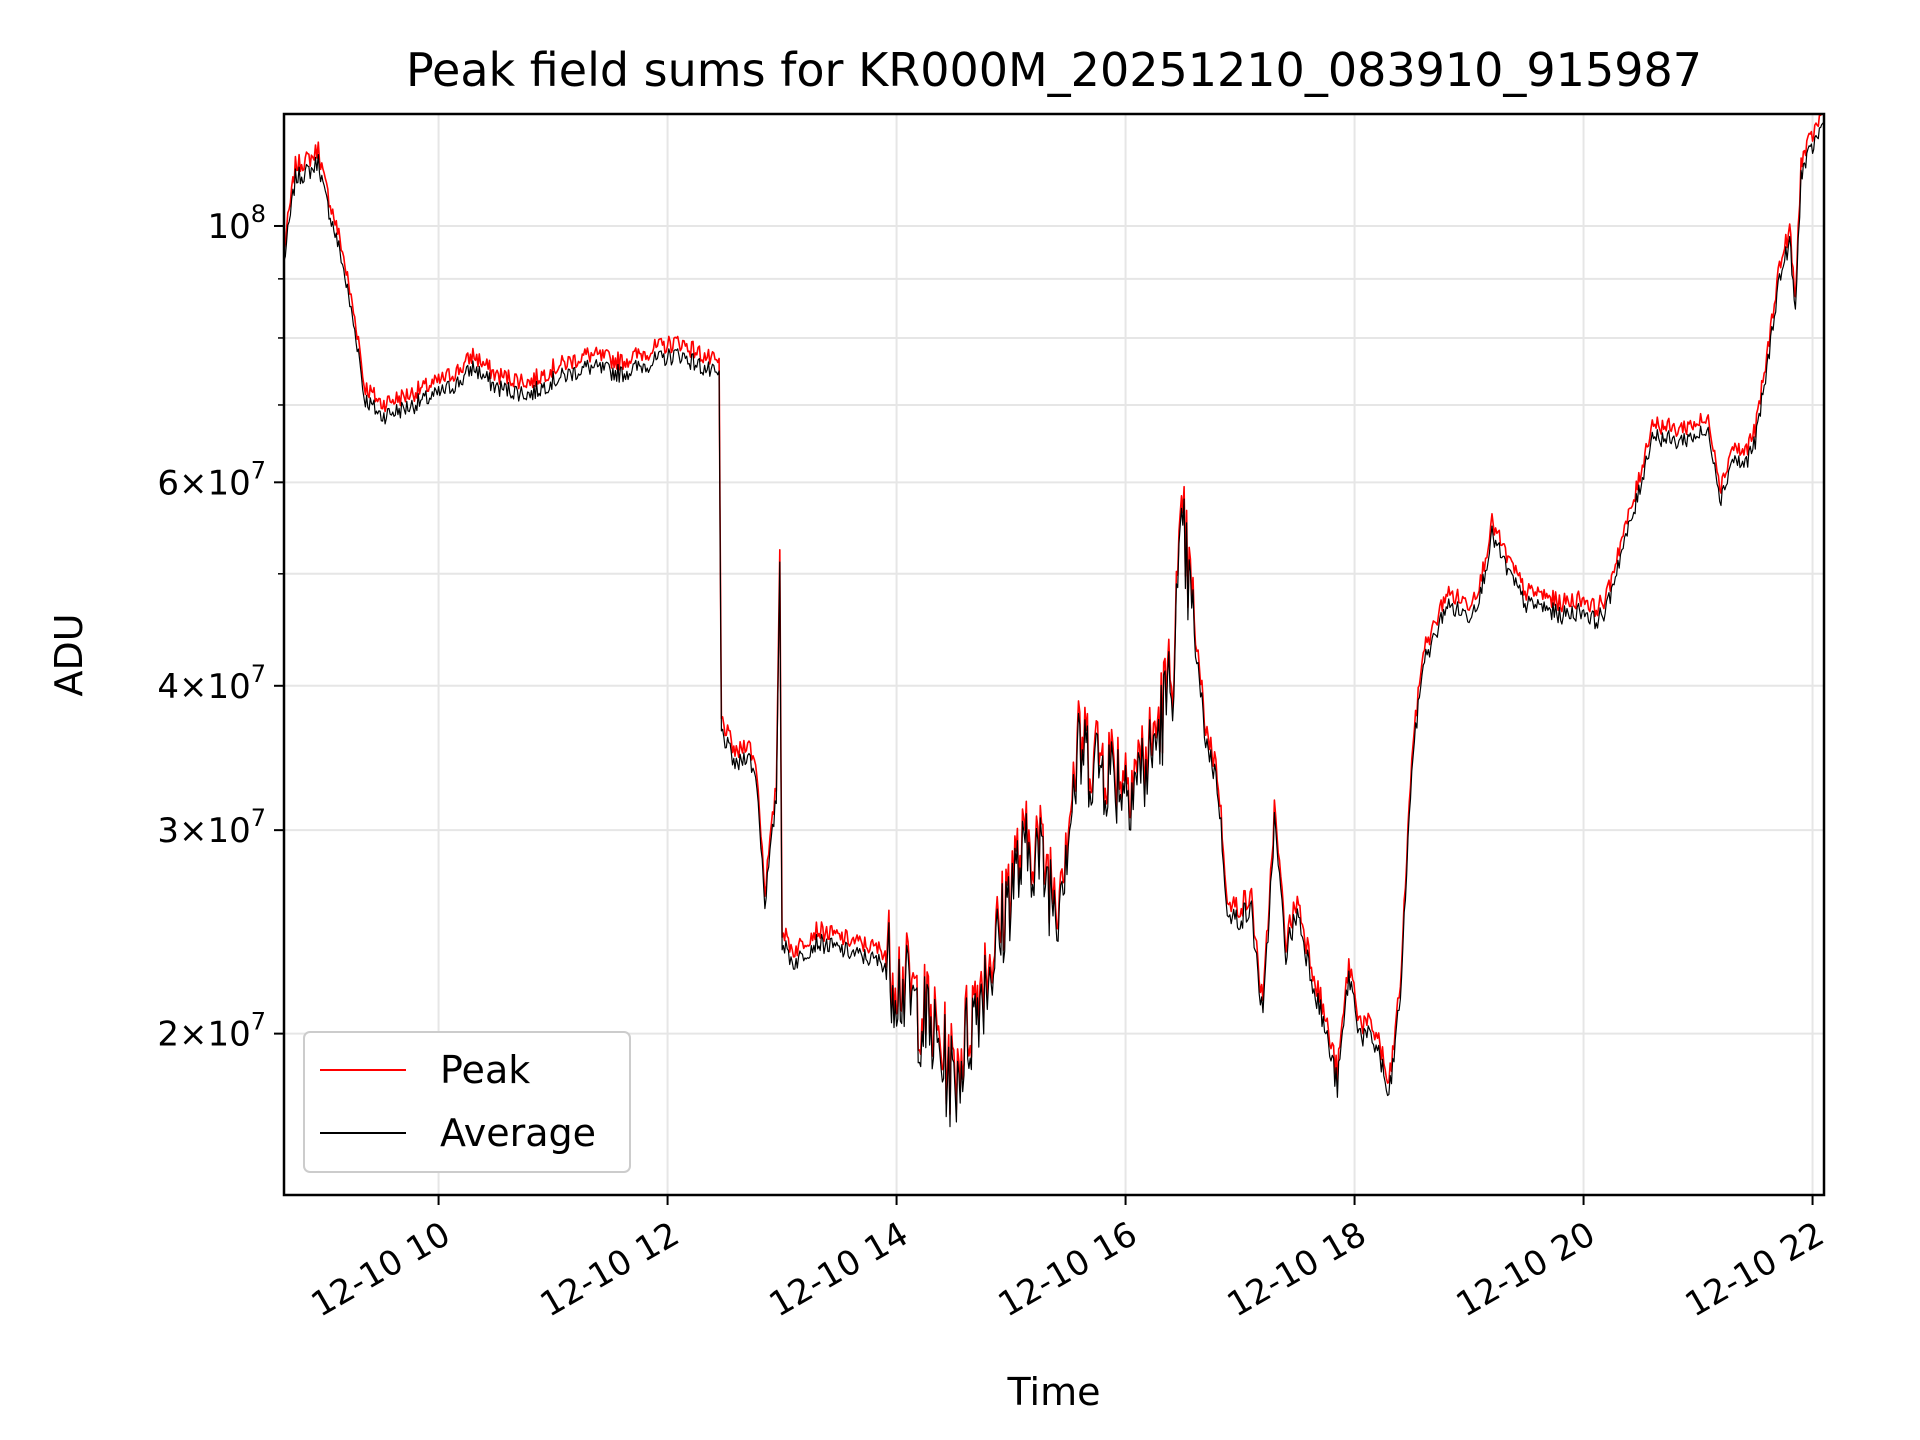 This screenshot has width=1920, height=1440. Describe the element at coordinates (518, 1133) in the screenshot. I see `legend-label-average: Average` at that location.